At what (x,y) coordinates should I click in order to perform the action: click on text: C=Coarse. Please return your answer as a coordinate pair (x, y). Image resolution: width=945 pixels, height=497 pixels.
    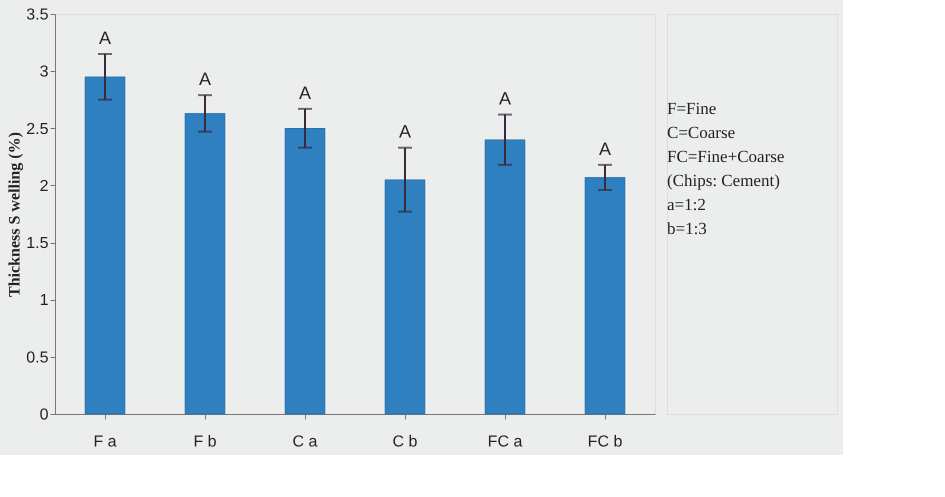
    Looking at the image, I should click on (701, 132).